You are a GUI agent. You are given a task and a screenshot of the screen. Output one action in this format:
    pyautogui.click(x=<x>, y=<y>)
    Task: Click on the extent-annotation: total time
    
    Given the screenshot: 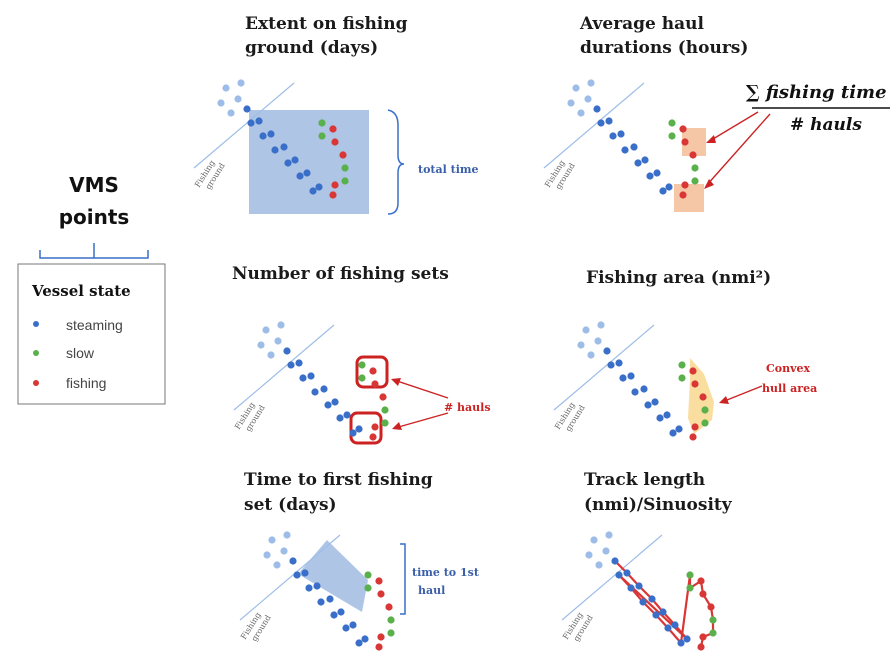 What is the action you would take?
    pyautogui.click(x=448, y=169)
    